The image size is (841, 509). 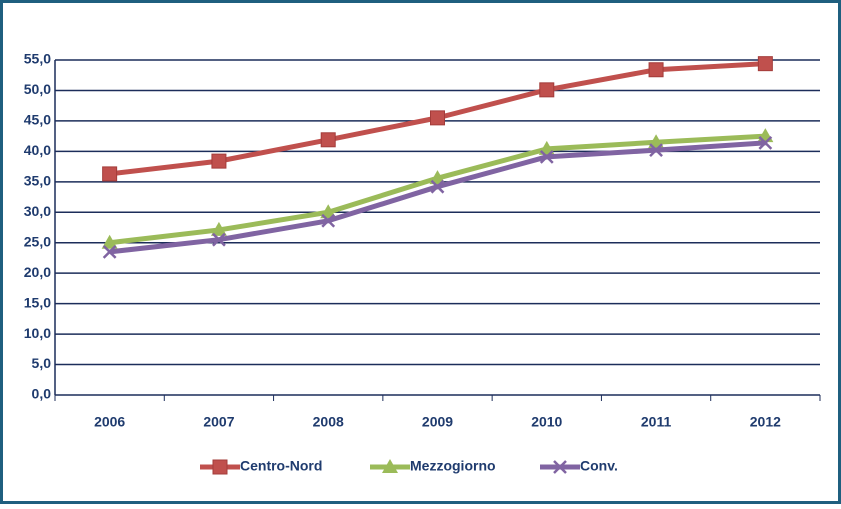 I want to click on y-tick-label: 40,0, so click(x=37, y=150).